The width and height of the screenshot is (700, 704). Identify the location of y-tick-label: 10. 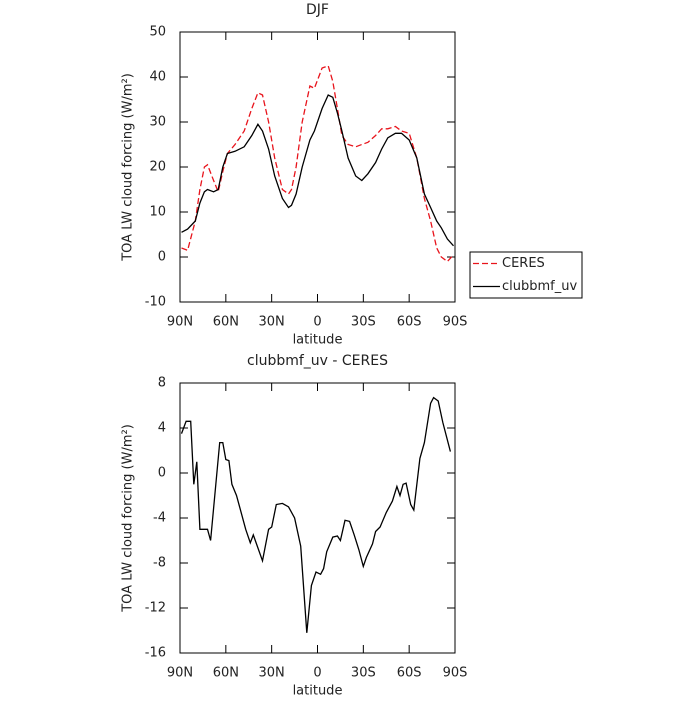
(157, 212).